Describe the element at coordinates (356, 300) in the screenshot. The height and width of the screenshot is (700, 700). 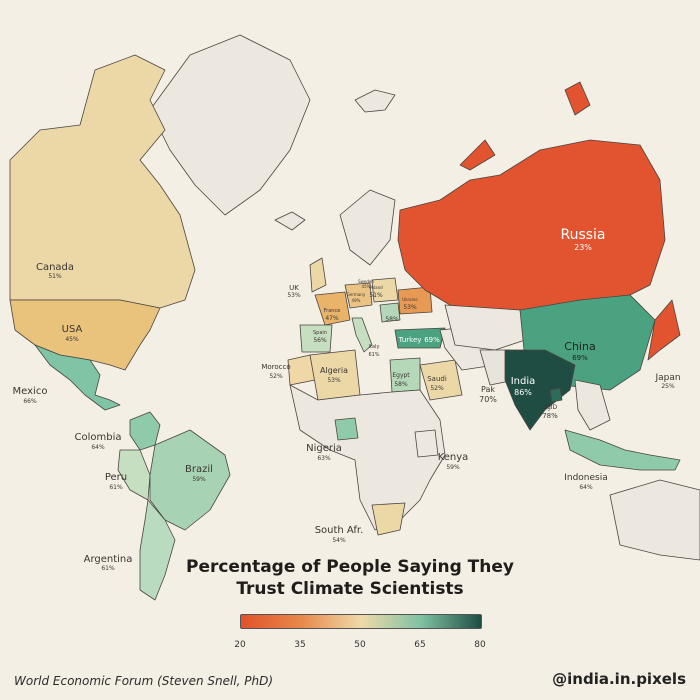
I see `pct-germany: 49%` at that location.